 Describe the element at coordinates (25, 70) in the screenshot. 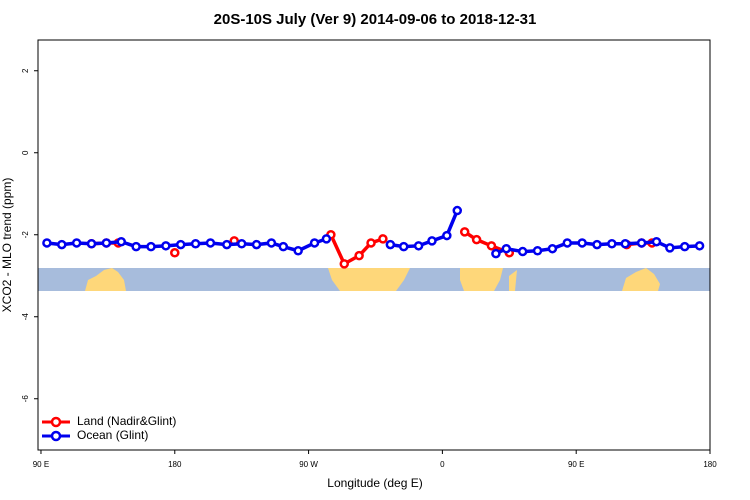

I see `y-tick-label: 2` at that location.